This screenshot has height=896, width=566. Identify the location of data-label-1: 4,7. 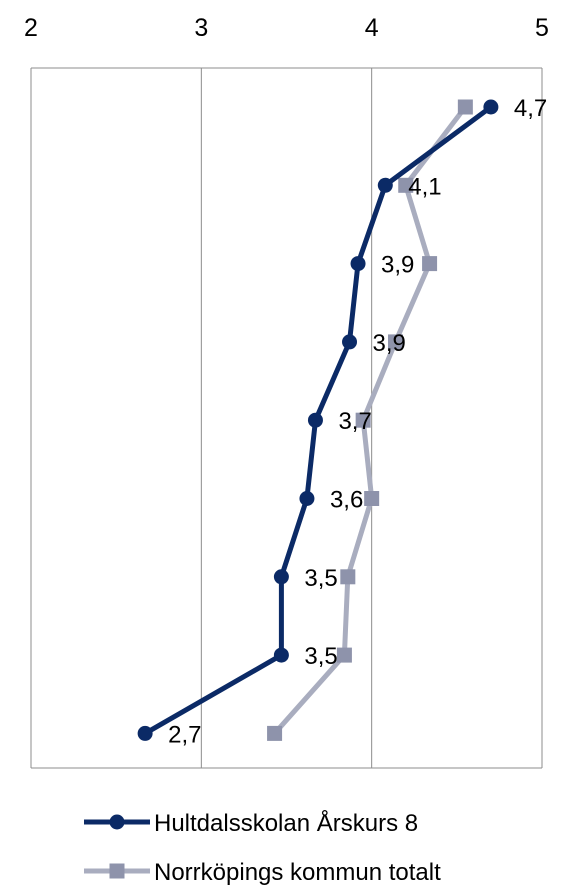
(530, 108).